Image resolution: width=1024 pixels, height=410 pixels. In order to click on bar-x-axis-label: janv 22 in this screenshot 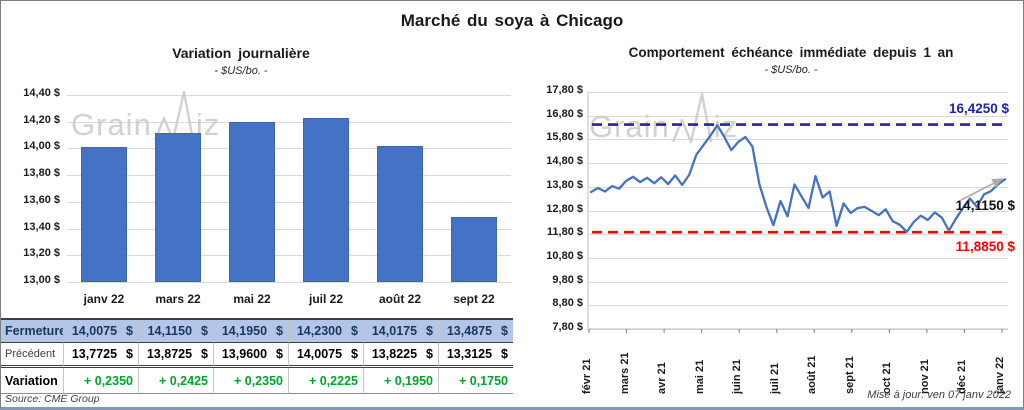, I will do `click(104, 299)`.